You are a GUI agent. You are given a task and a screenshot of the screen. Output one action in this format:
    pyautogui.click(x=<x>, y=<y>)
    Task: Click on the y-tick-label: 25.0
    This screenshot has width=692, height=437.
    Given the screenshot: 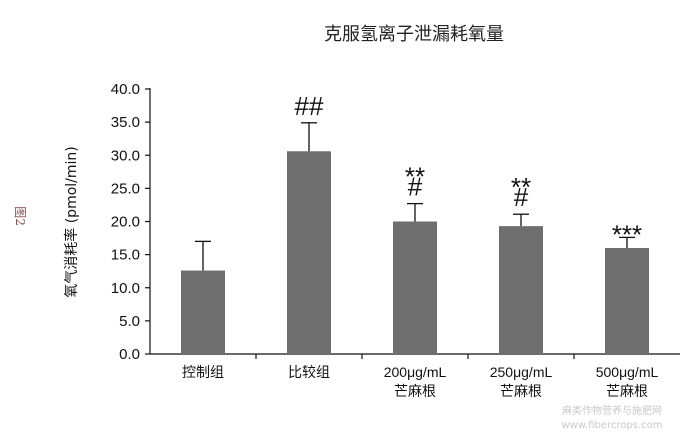 What is the action you would take?
    pyautogui.click(x=125, y=188)
    